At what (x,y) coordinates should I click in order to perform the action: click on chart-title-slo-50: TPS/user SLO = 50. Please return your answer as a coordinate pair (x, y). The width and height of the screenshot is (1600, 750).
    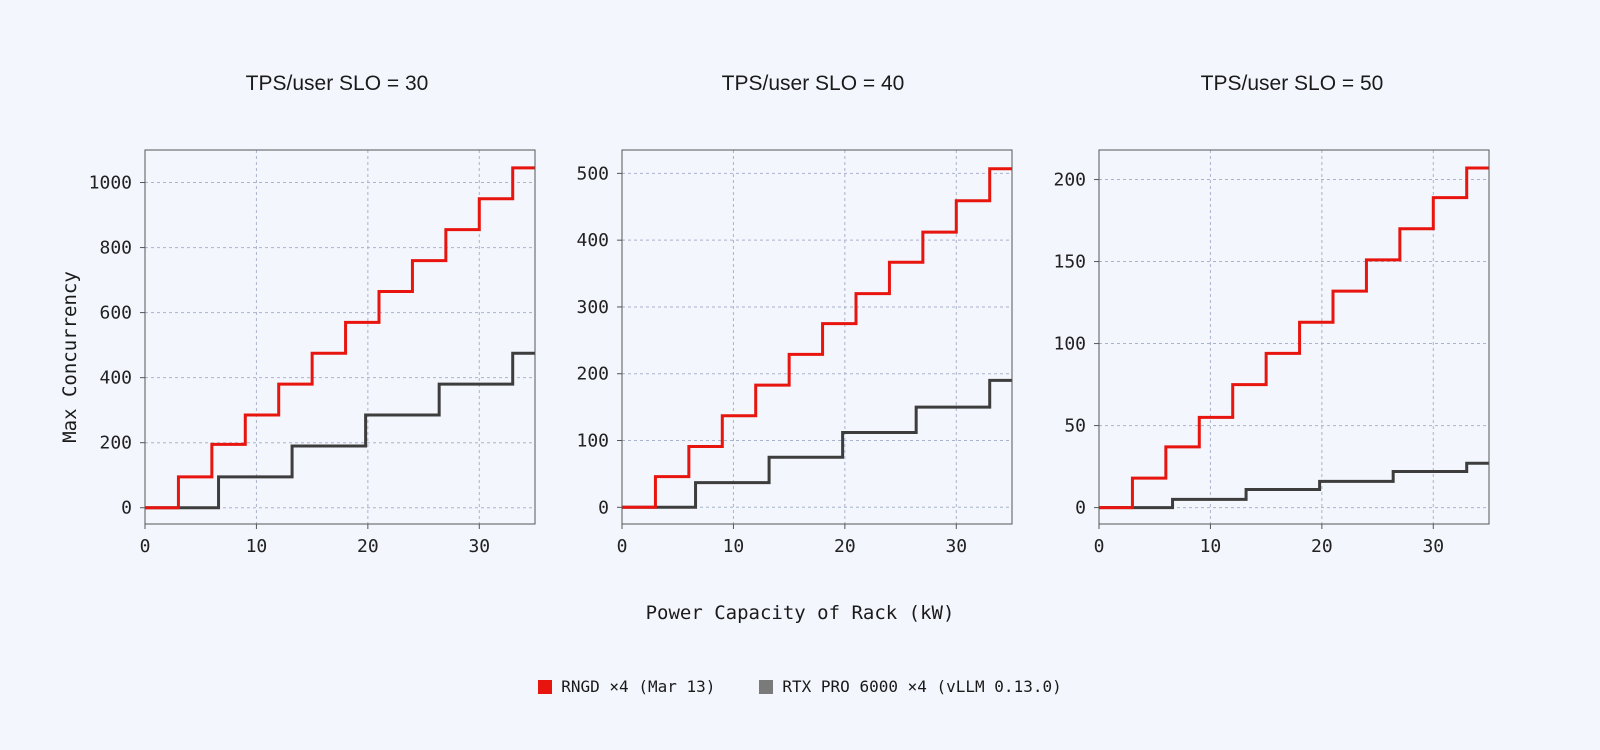
    Looking at the image, I should click on (1292, 83).